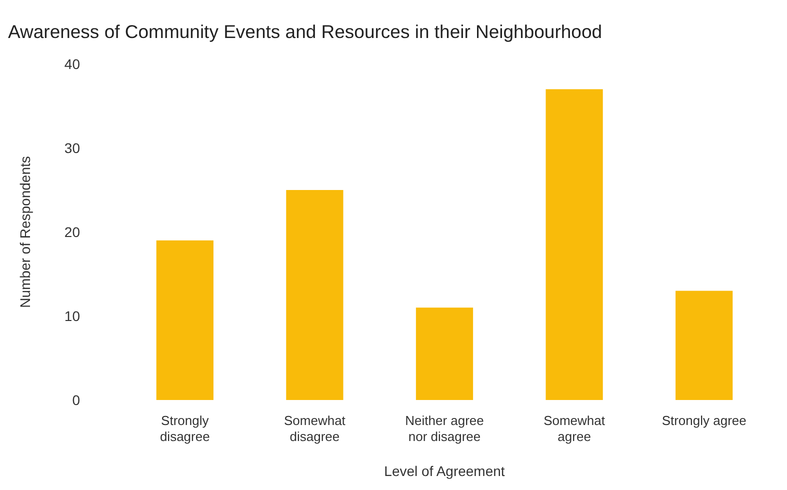  What do you see at coordinates (305, 31) in the screenshot?
I see `chart-title: Awareness of Community Events and Resources in their Neighbourhood` at bounding box center [305, 31].